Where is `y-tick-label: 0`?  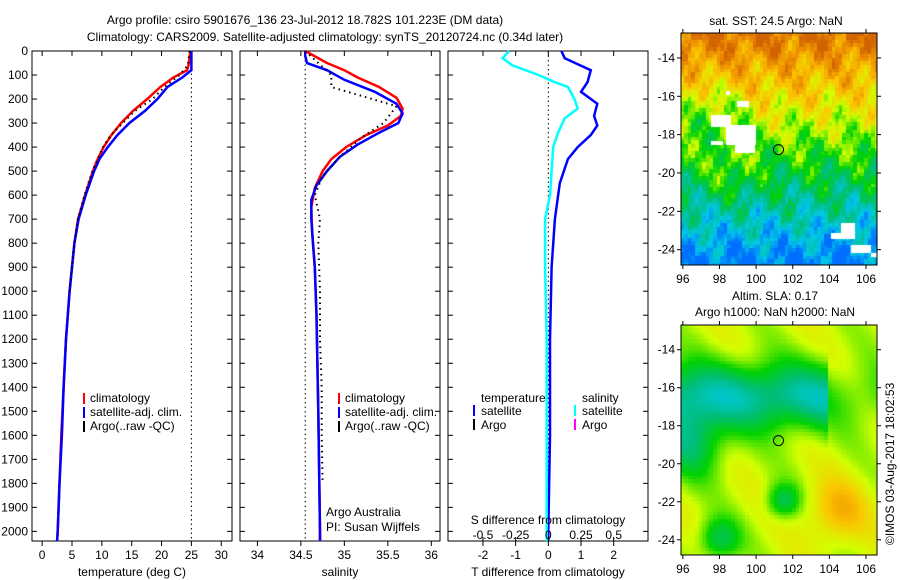 y-tick-label: 0 is located at coordinates (24, 51).